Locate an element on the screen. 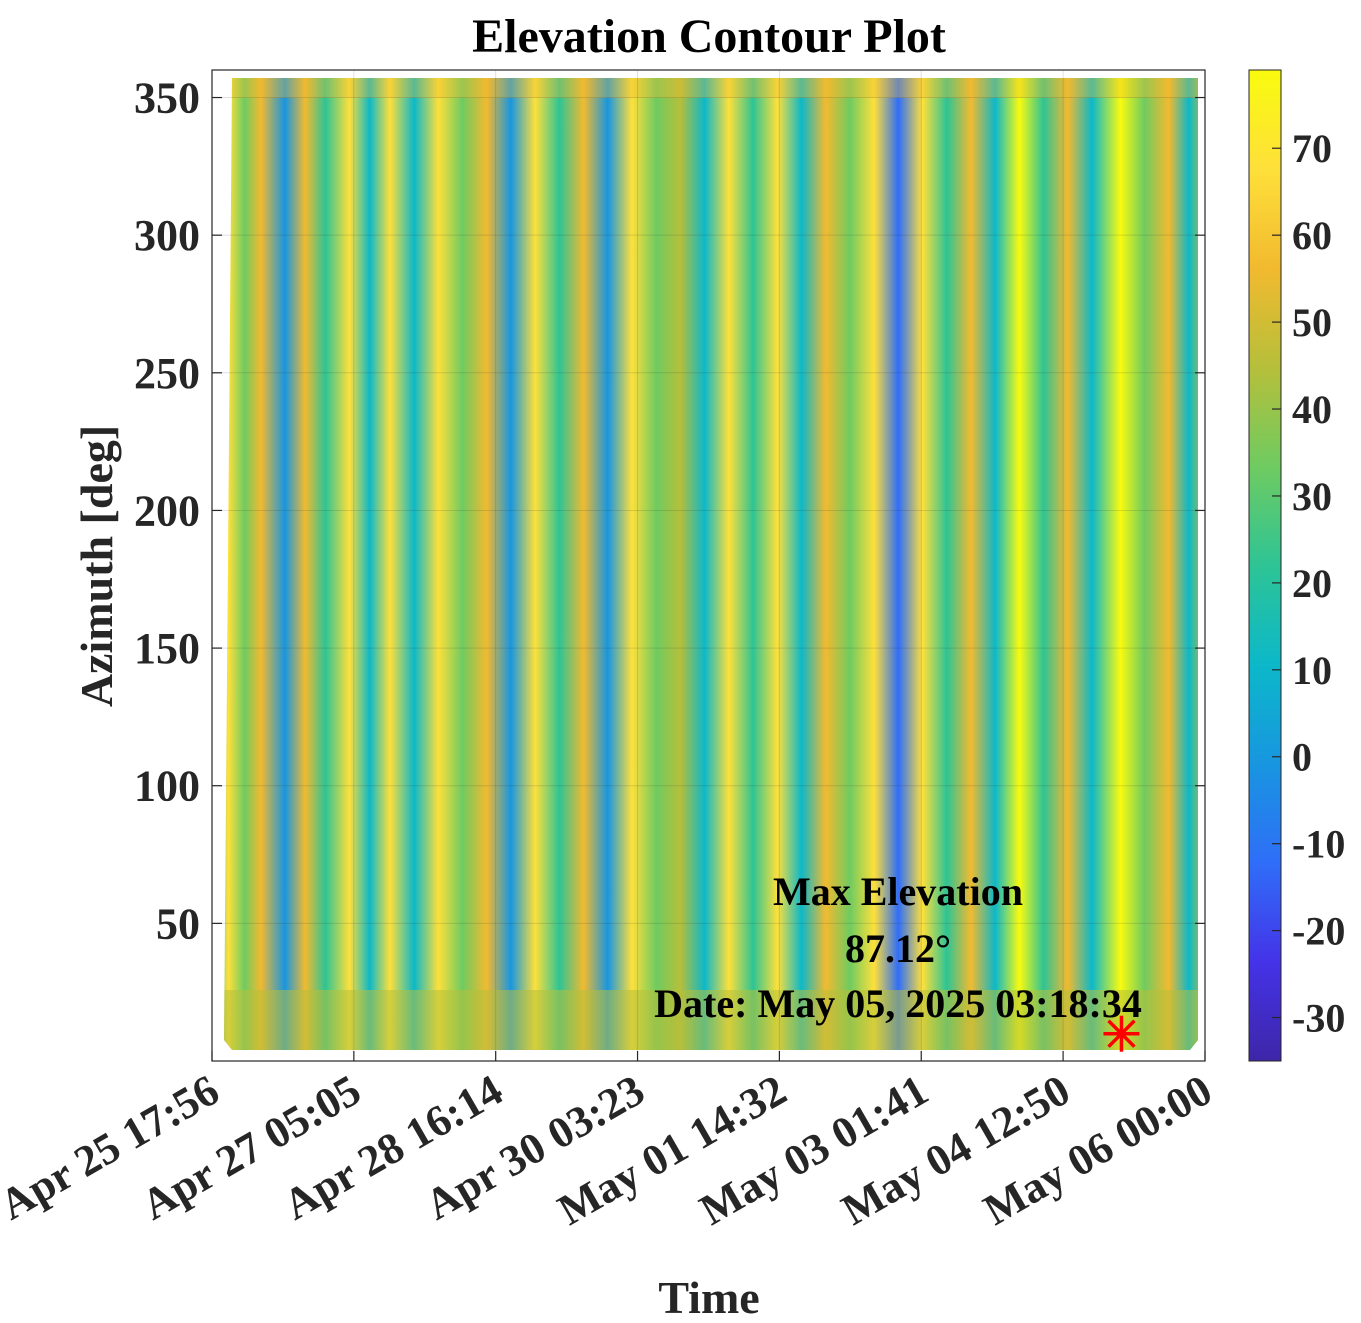 Image resolution: width=1361 pixels, height=1323 pixels. max-elevation-marker is located at coordinates (1121, 1033).